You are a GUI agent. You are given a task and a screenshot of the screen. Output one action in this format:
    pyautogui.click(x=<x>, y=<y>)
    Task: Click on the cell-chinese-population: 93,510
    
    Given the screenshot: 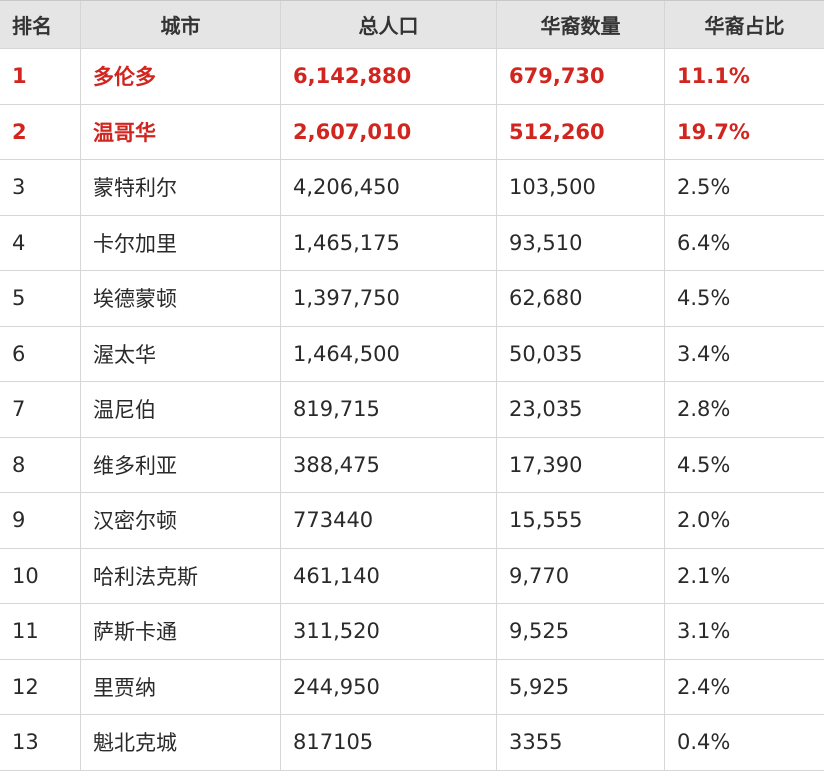 What is the action you would take?
    pyautogui.click(x=581, y=243)
    